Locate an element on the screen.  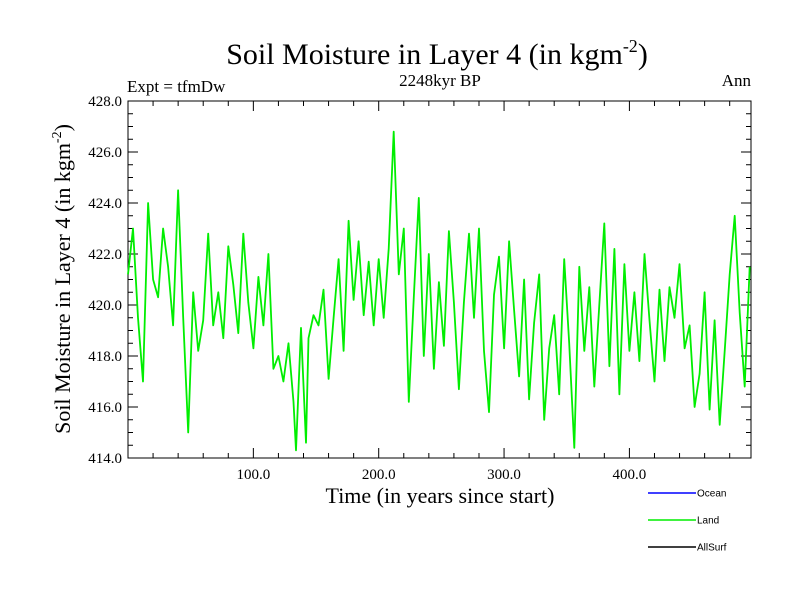
y-tick-label: 424.0 is located at coordinates (105, 204).